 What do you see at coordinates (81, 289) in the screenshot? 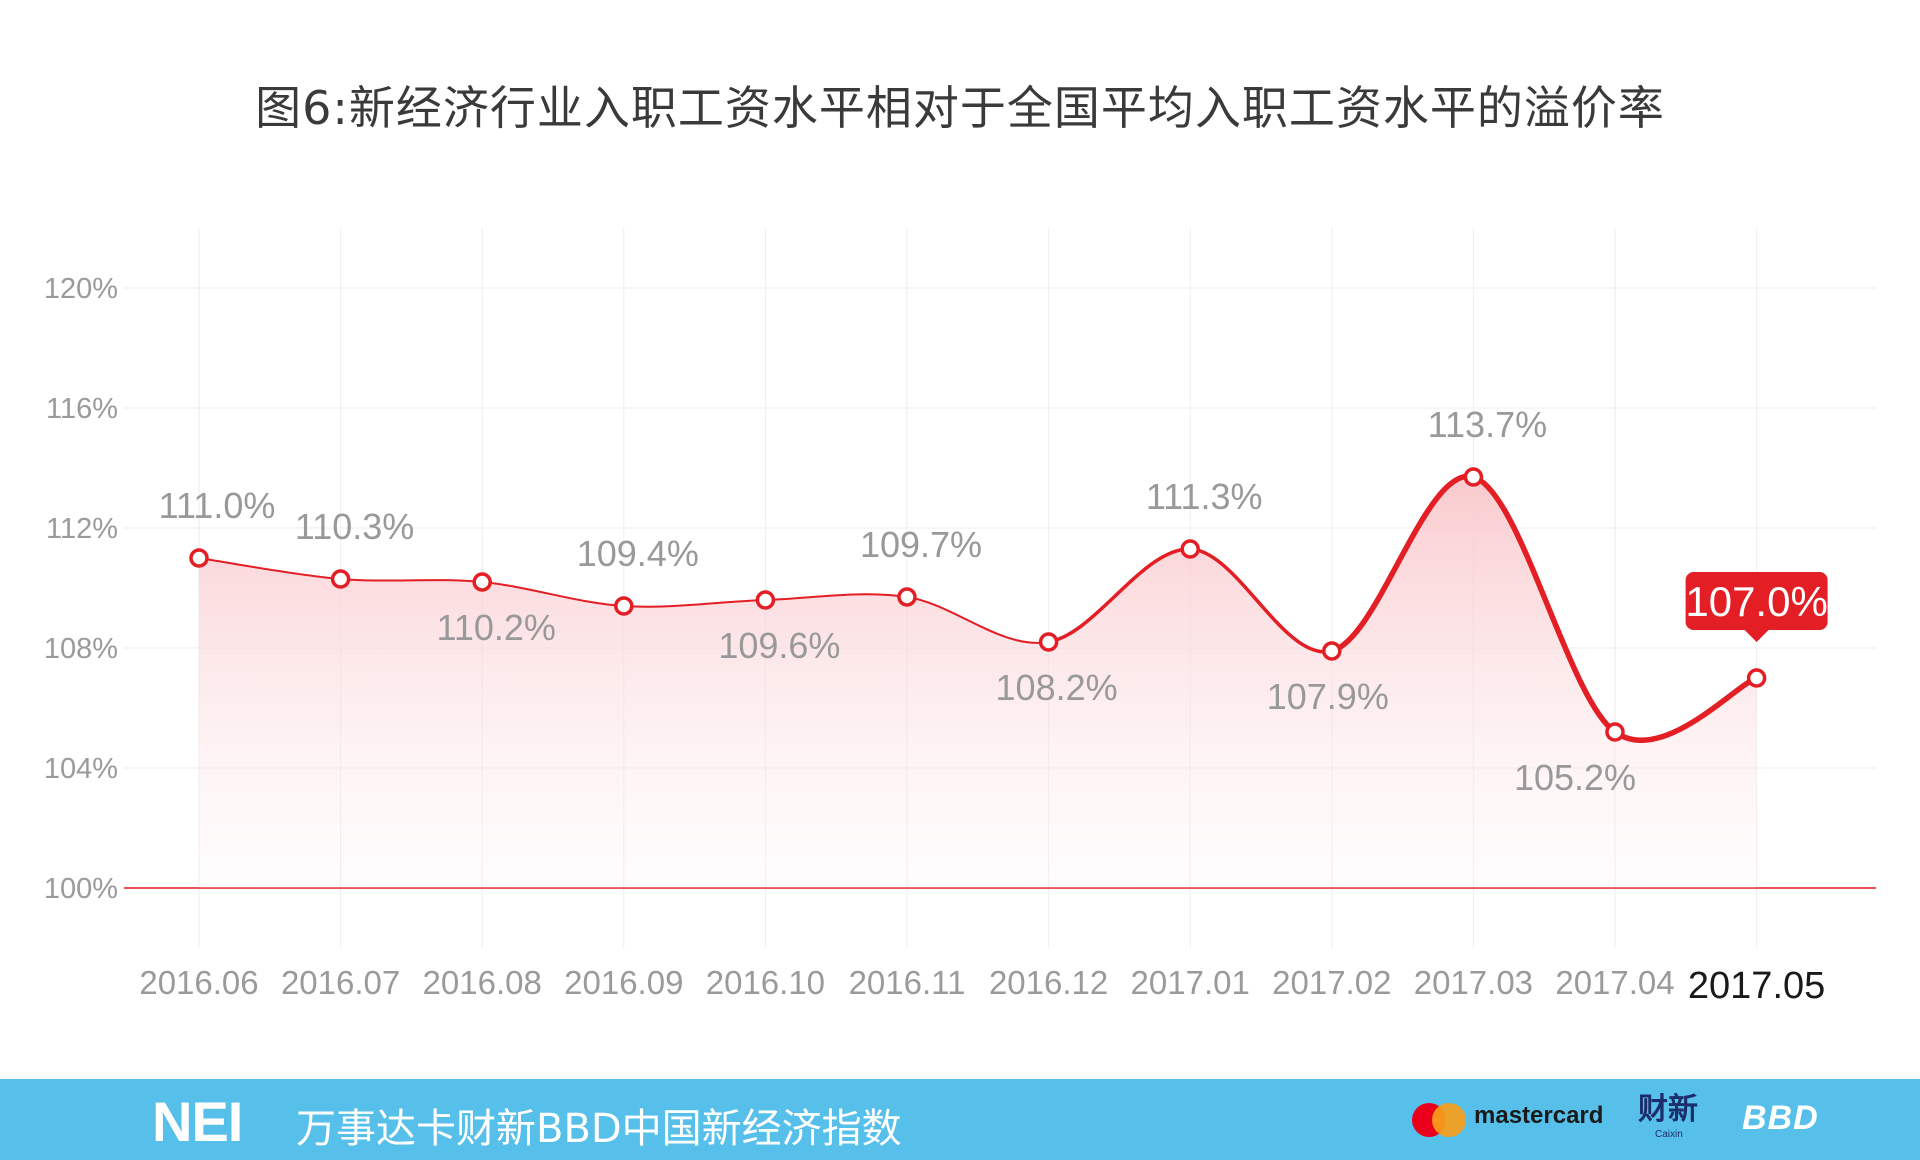
I see `y-tick-label: 120%` at bounding box center [81, 289].